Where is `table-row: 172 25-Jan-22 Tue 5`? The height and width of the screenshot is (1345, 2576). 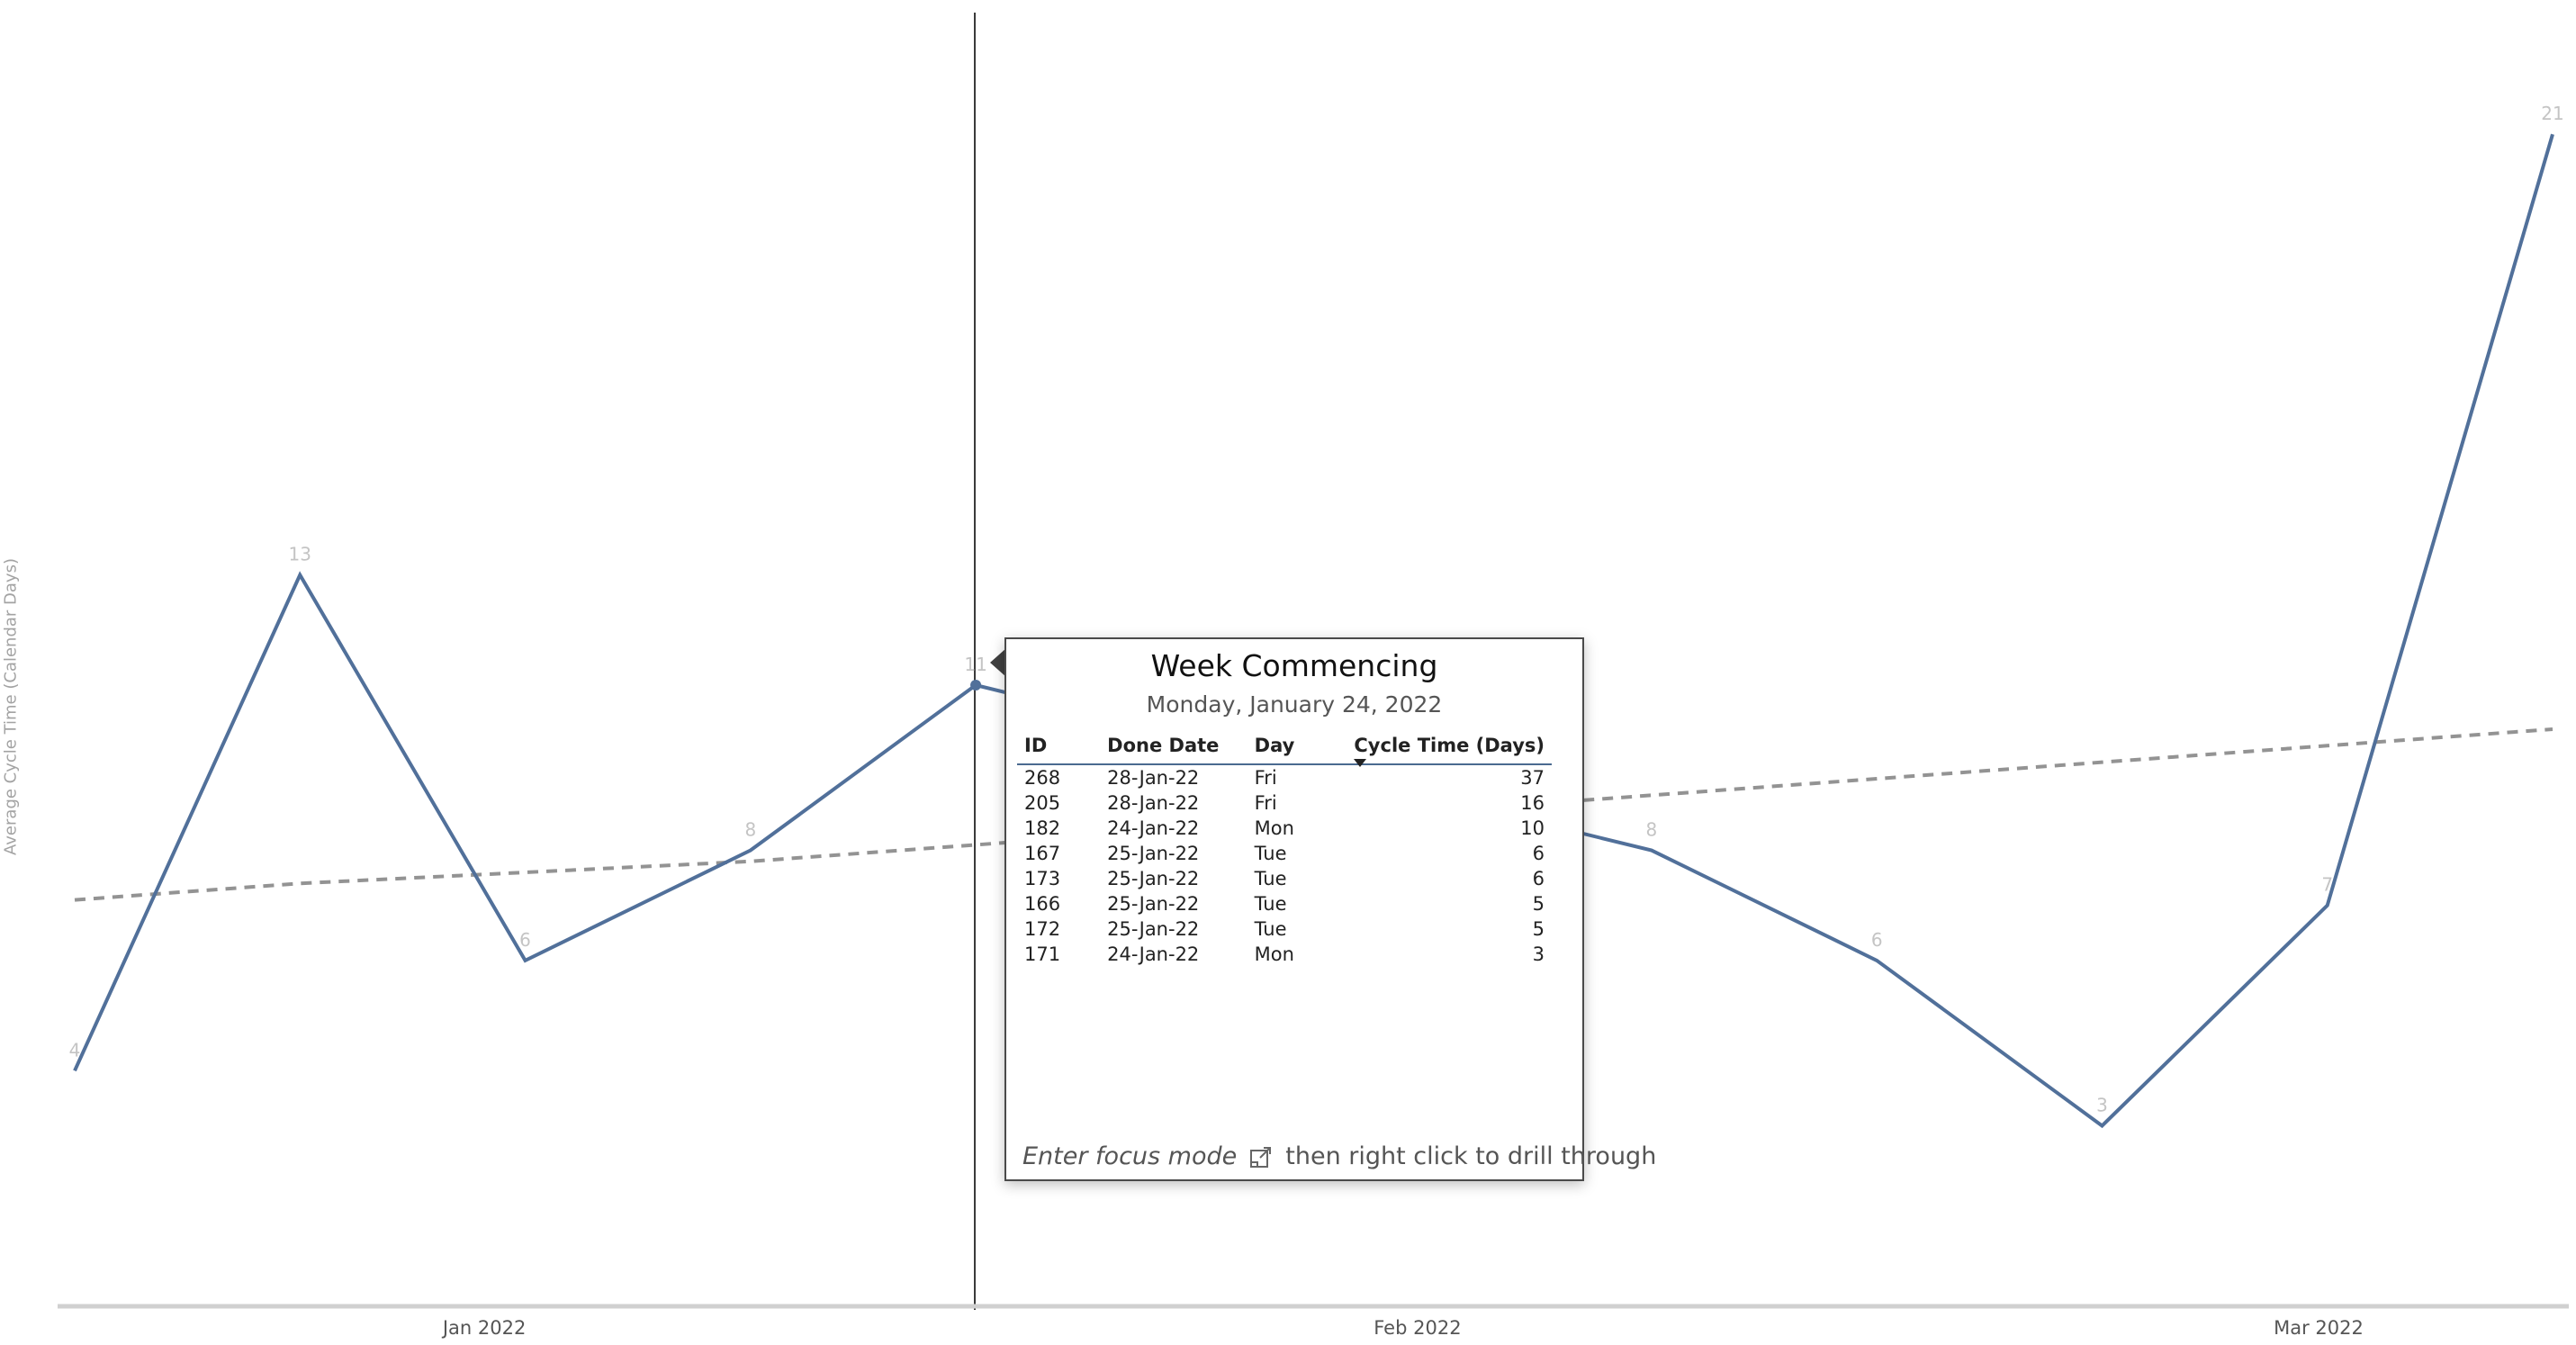
table-row: 172 25-Jan-22 Tue 5 is located at coordinates (1284, 929).